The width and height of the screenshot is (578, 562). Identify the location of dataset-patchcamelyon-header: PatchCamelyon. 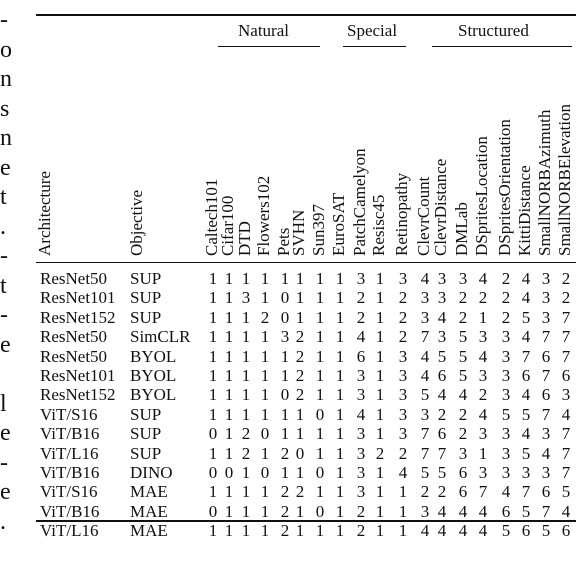
(360, 136).